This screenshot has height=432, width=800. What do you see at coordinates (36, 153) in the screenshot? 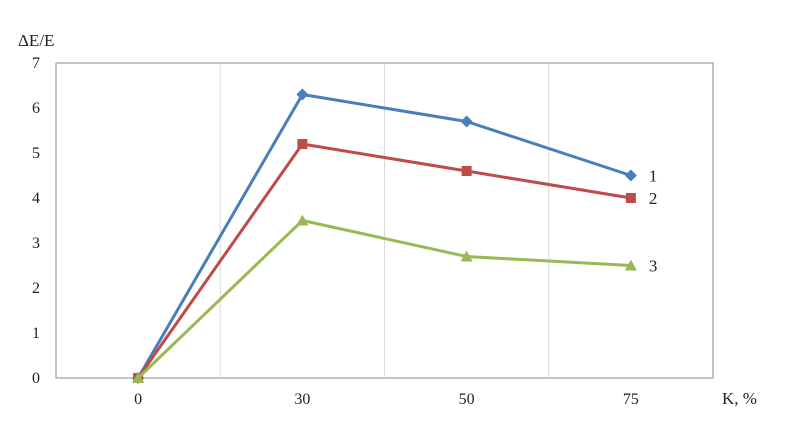
I see `y-tick-label: 5` at bounding box center [36, 153].